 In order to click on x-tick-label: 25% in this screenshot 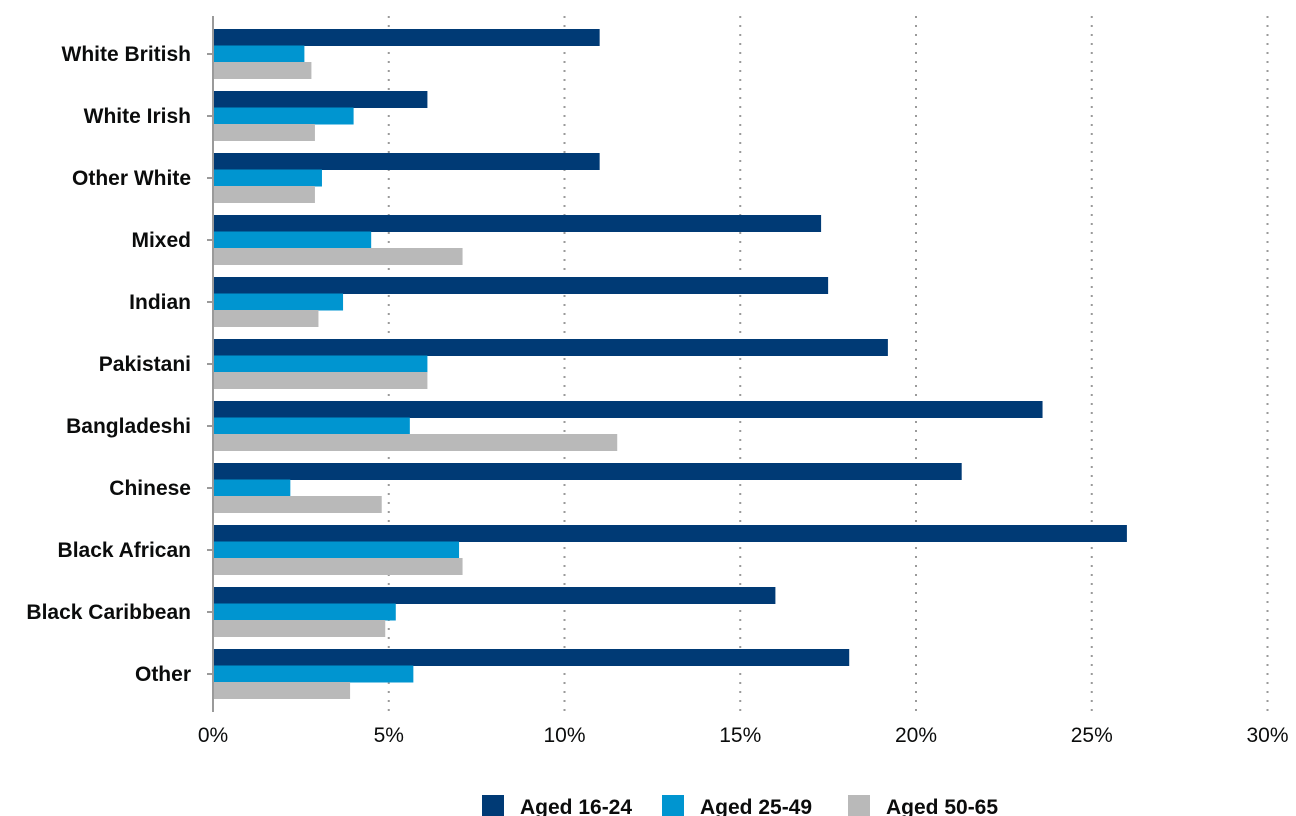, I will do `click(1092, 735)`.